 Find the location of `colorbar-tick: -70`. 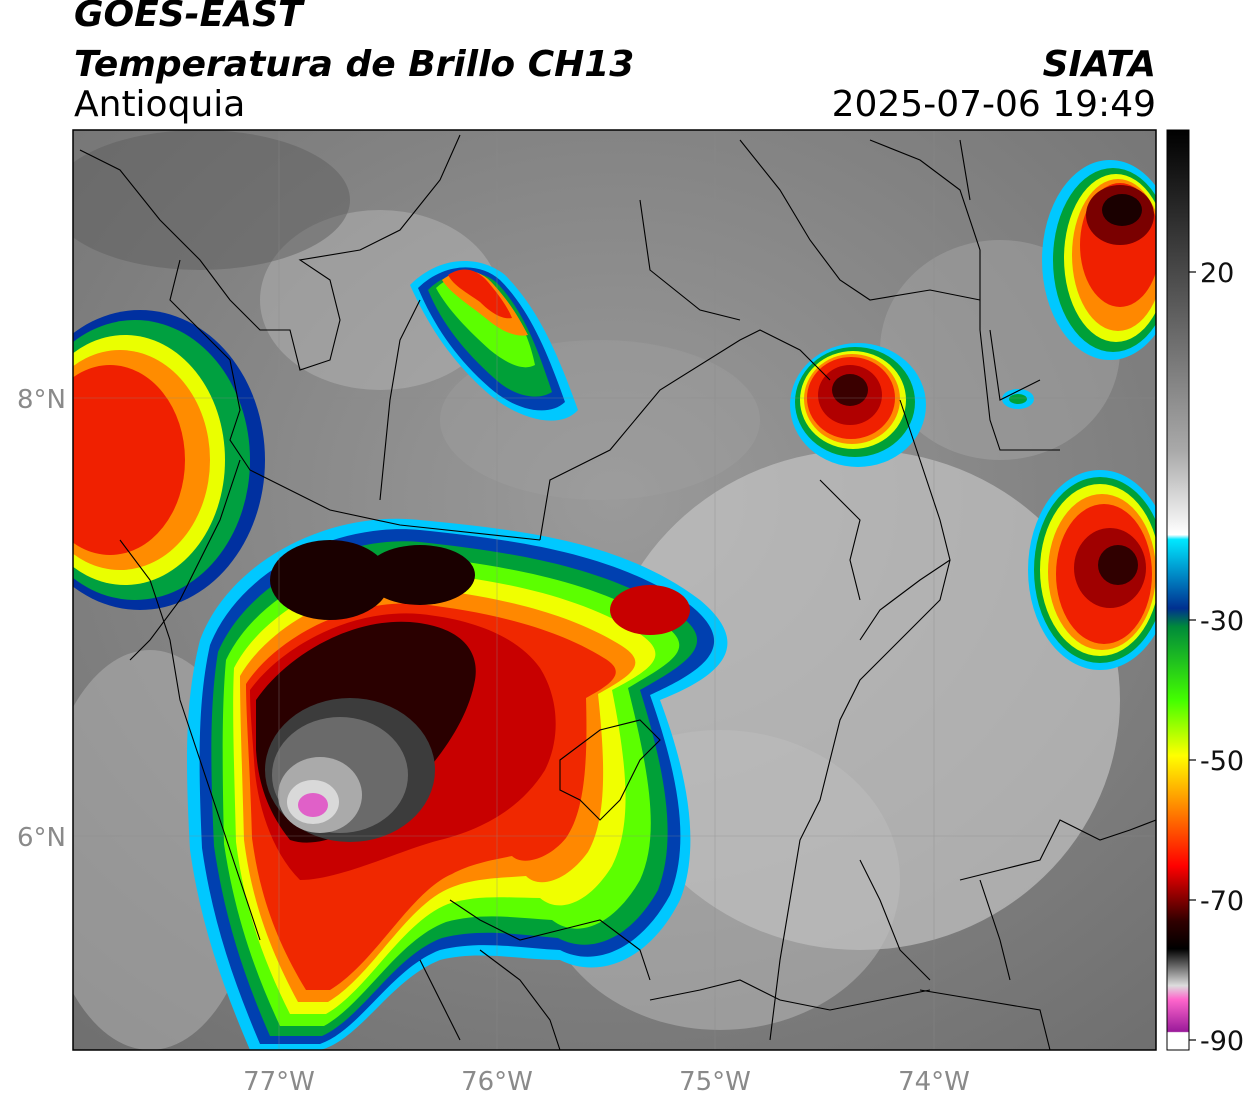

colorbar-tick: -70 is located at coordinates (1222, 901).